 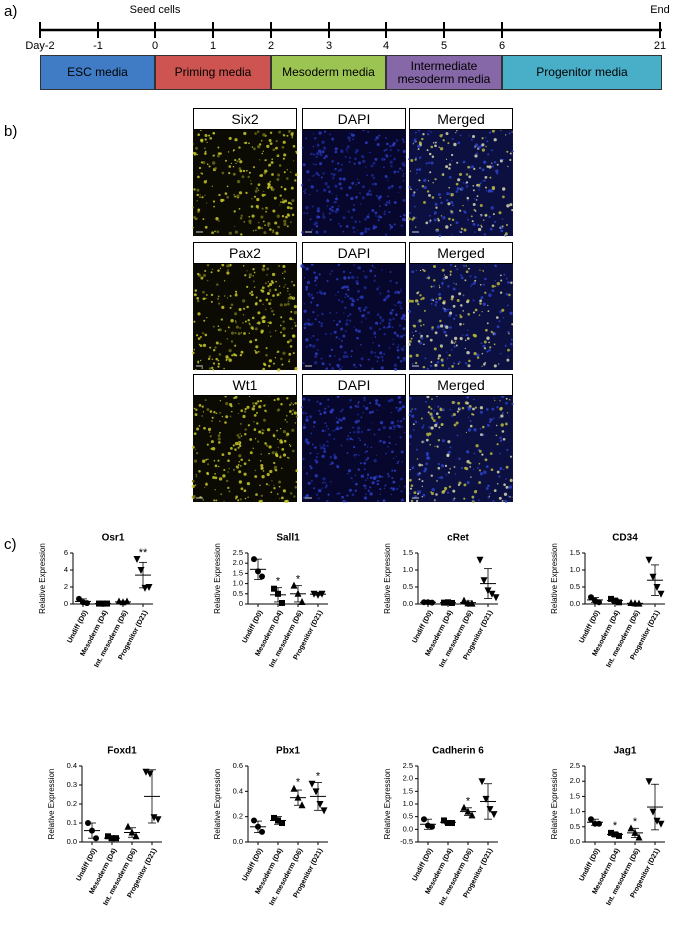 What do you see at coordinates (660, 10) in the screenshot?
I see `timeline-annotation: End` at bounding box center [660, 10].